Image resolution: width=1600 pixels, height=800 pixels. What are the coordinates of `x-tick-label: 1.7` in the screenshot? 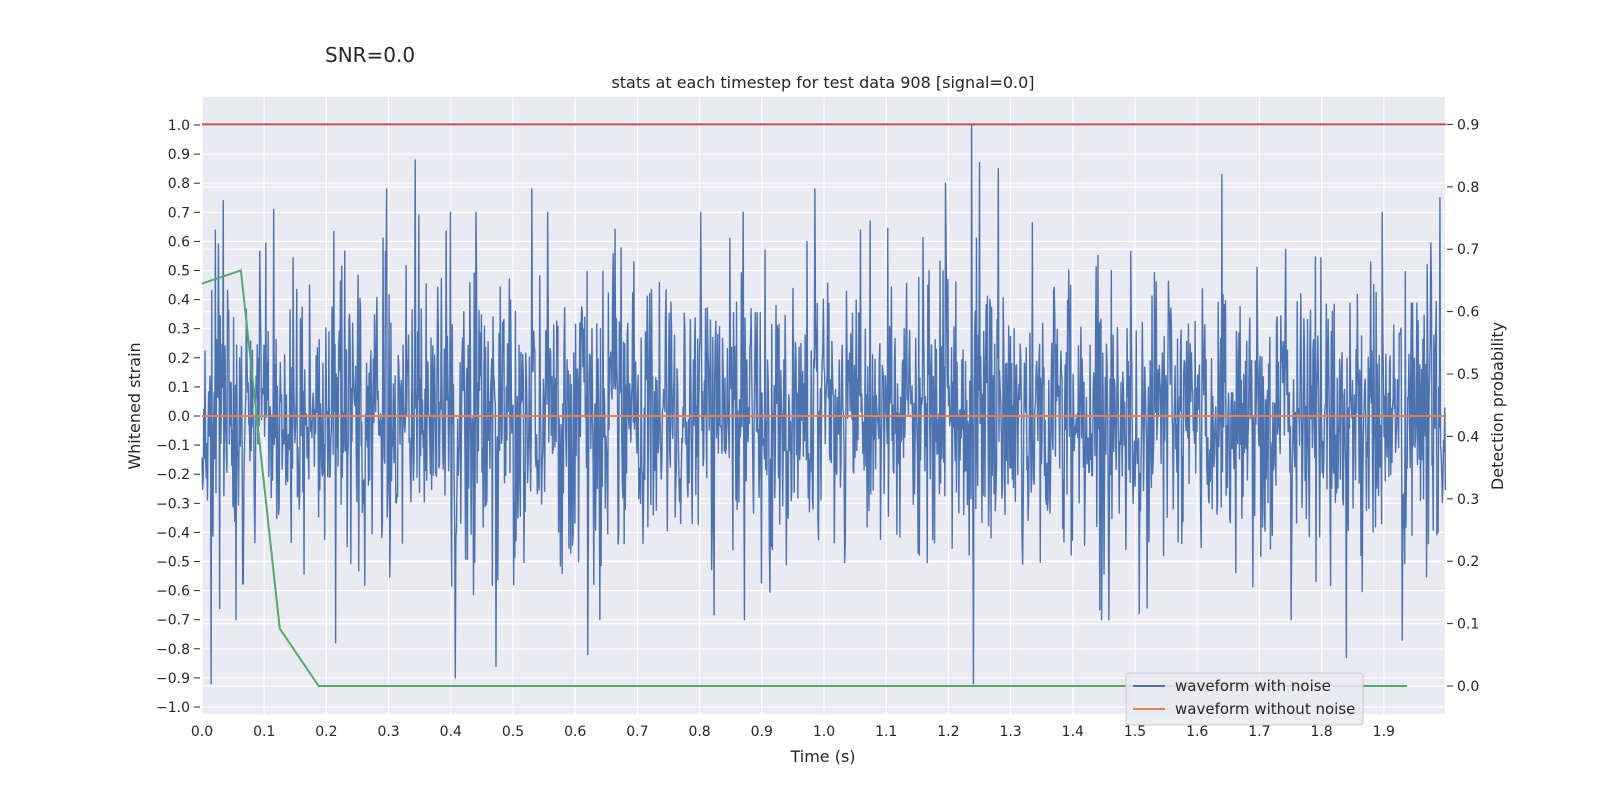 It's located at (1259, 732).